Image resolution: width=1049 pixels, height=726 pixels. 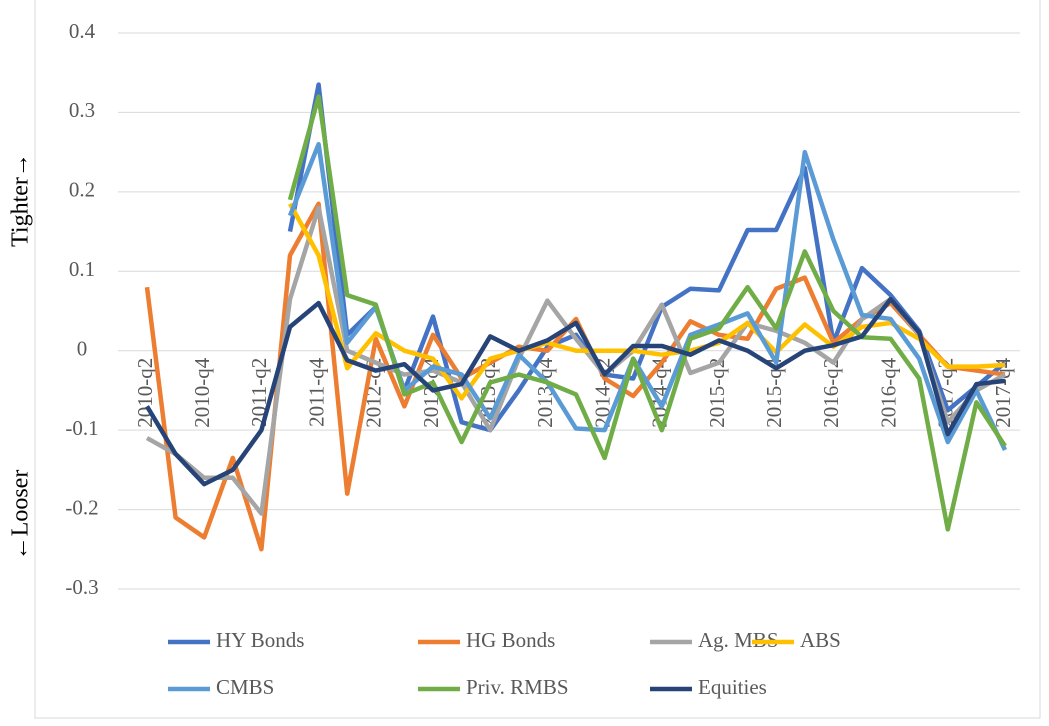 I want to click on x-tick-label: 2010-q4, so click(x=202, y=392).